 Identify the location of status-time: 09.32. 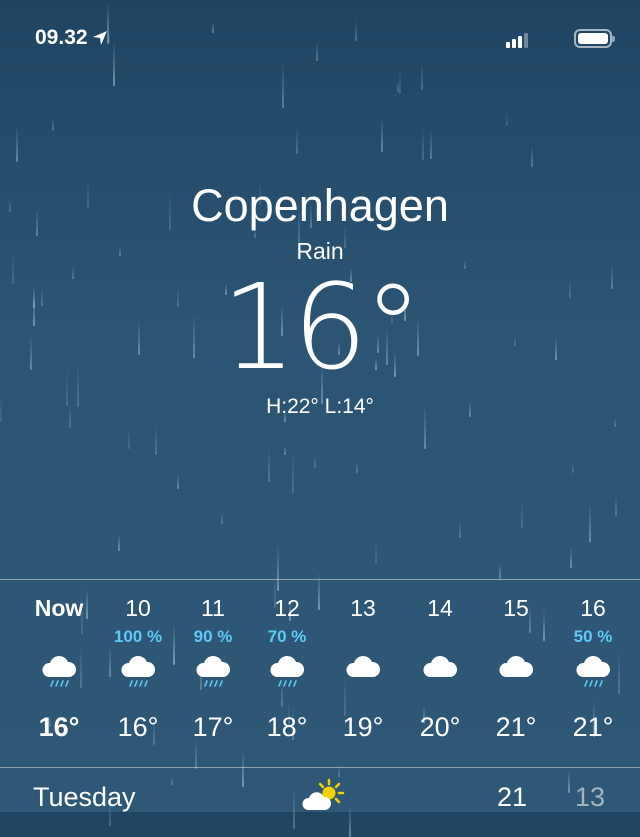
(71, 38).